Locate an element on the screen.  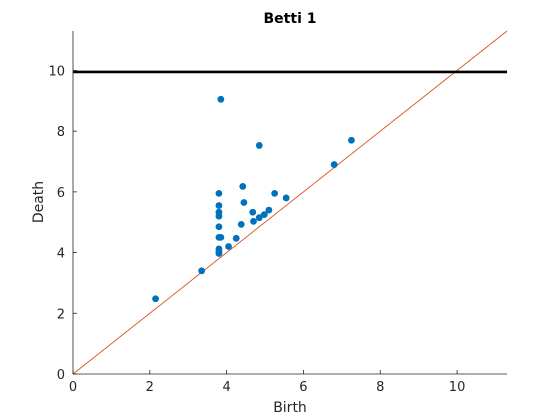
y-tick-label: 8 is located at coordinates (61, 132).